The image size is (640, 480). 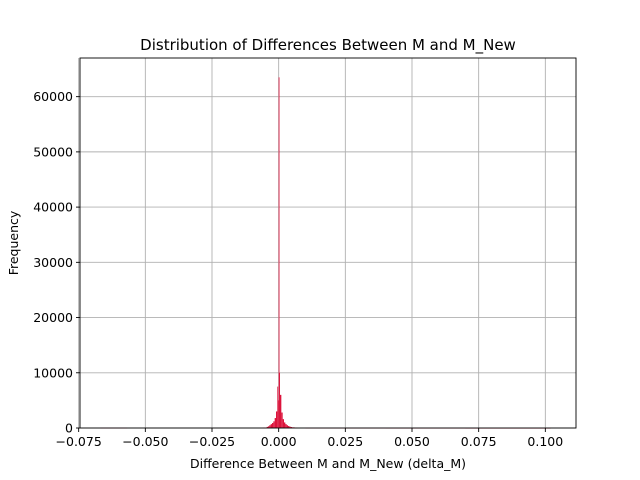 What do you see at coordinates (53, 317) in the screenshot?
I see `y-tick-label: 20000` at bounding box center [53, 317].